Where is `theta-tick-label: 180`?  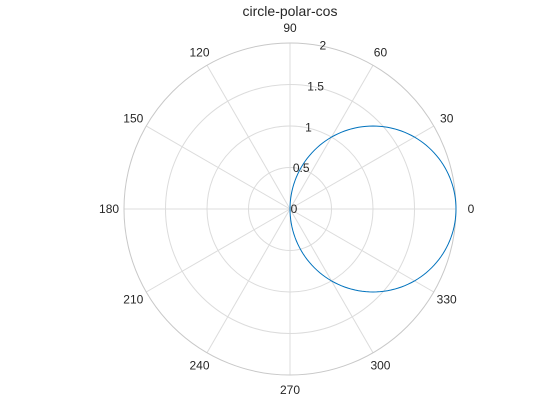
theta-tick-label: 180 is located at coordinates (109, 209).